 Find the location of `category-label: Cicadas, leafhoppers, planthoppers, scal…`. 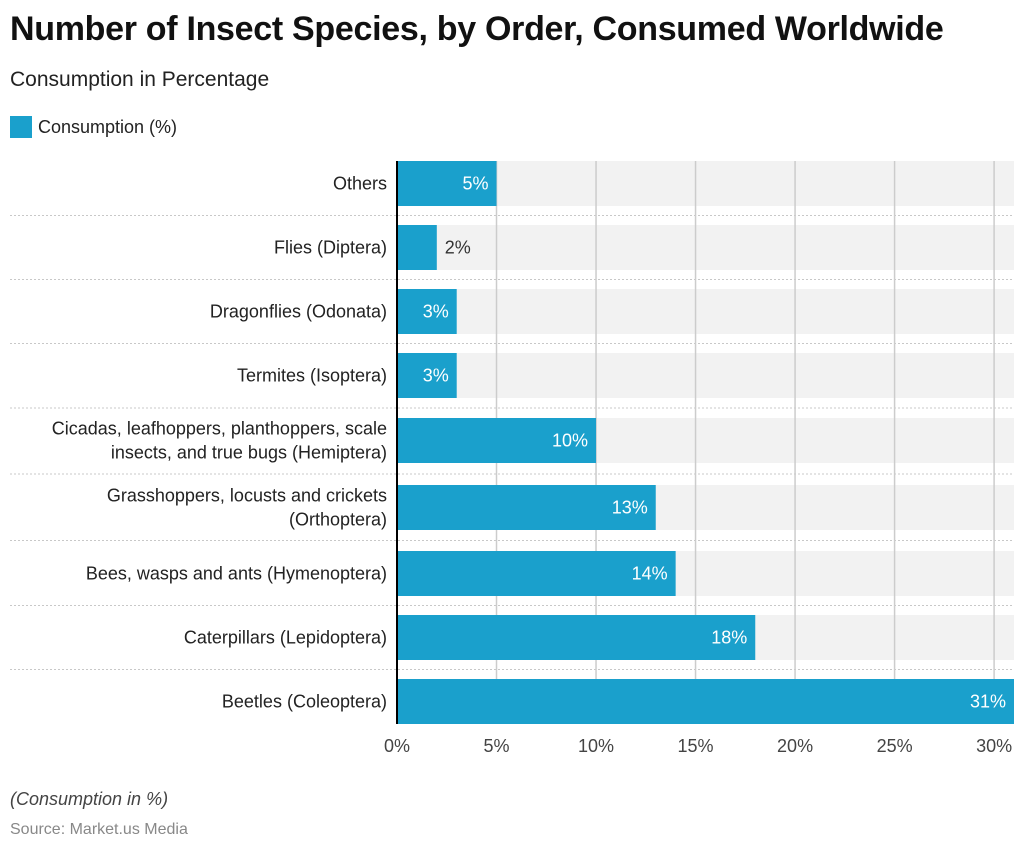

category-label: Cicadas, leafhoppers, planthoppers, scal… is located at coordinates (219, 429).